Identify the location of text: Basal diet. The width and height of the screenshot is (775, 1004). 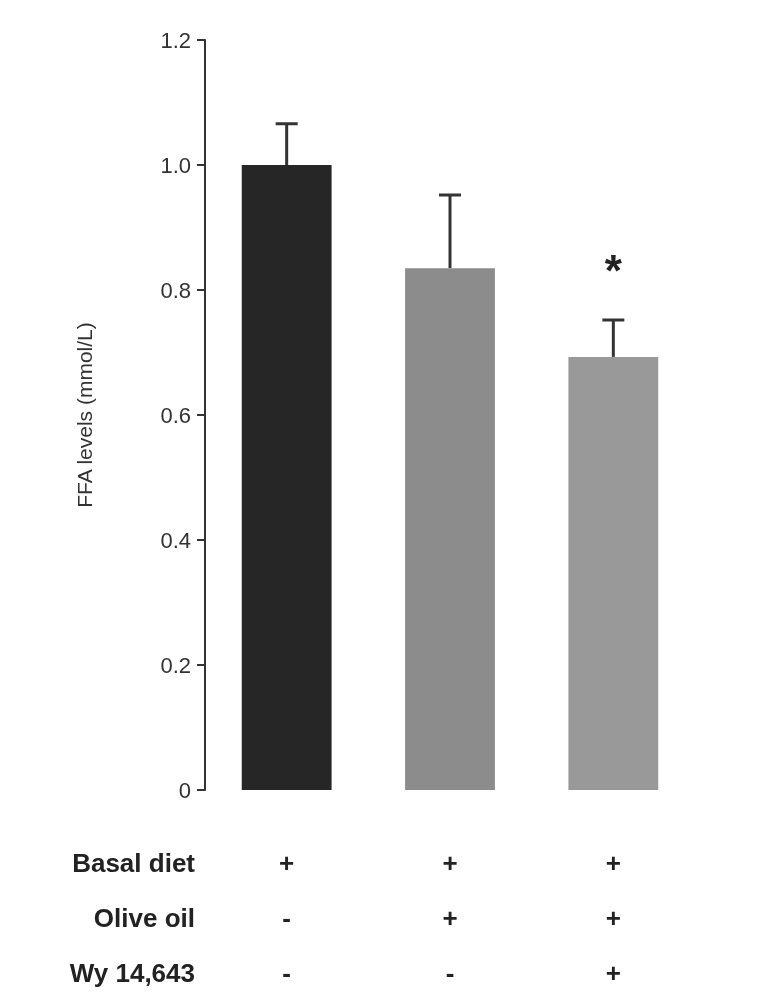
(134, 863).